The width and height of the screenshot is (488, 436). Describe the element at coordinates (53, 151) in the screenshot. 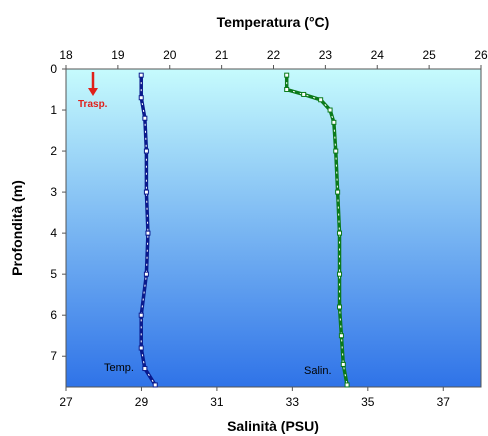

I see `y-tick-label: 2` at that location.